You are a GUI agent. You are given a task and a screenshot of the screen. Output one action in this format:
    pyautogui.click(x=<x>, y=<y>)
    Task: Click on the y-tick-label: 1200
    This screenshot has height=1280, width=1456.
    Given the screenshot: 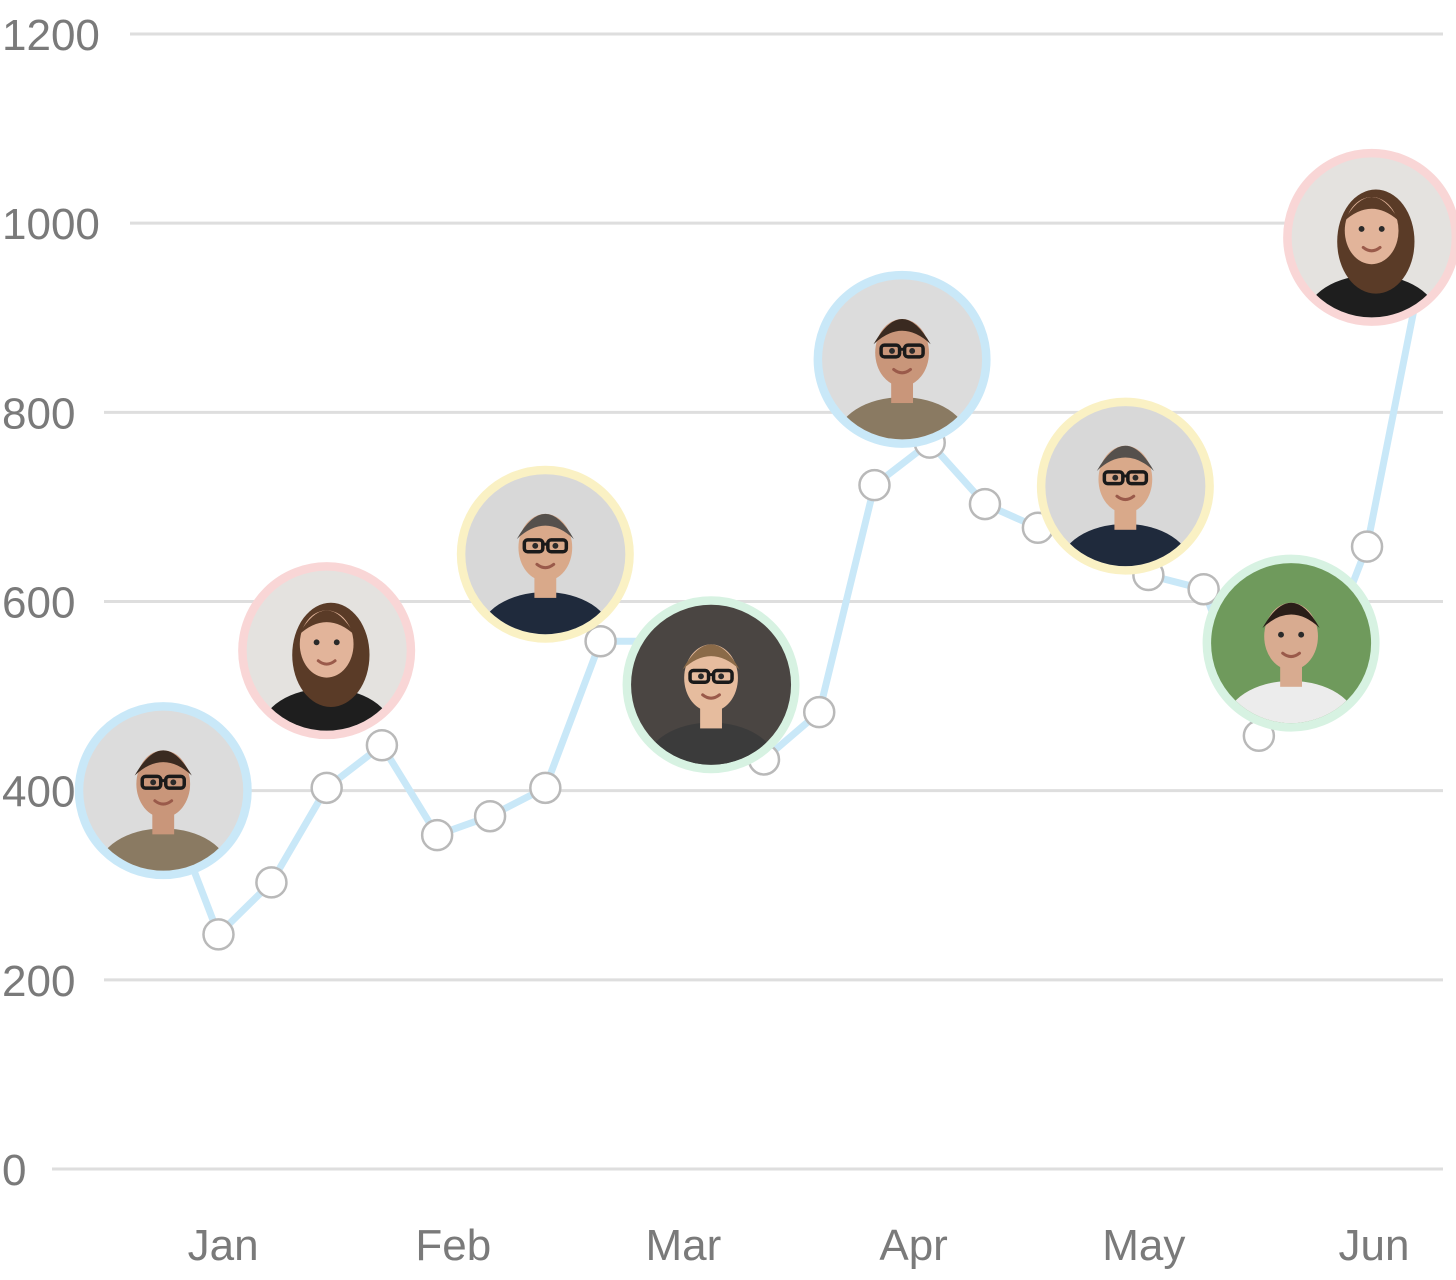 What is the action you would take?
    pyautogui.click(x=51, y=35)
    